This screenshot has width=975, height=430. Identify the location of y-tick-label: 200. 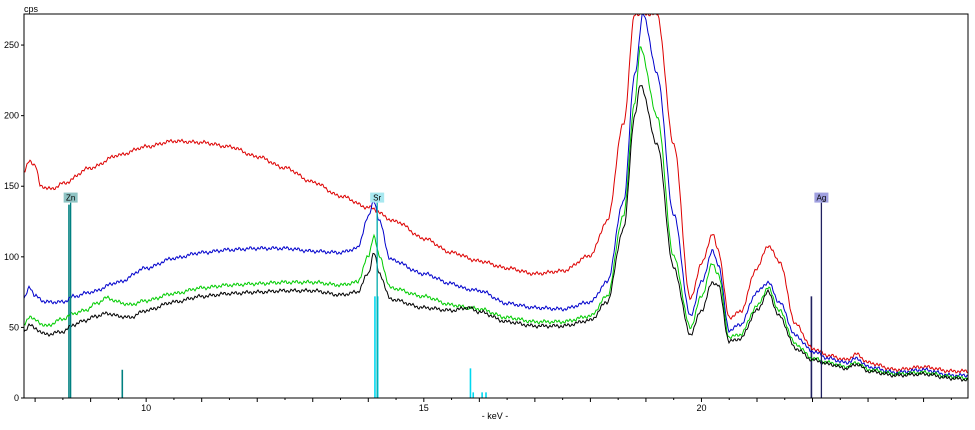
(11, 116).